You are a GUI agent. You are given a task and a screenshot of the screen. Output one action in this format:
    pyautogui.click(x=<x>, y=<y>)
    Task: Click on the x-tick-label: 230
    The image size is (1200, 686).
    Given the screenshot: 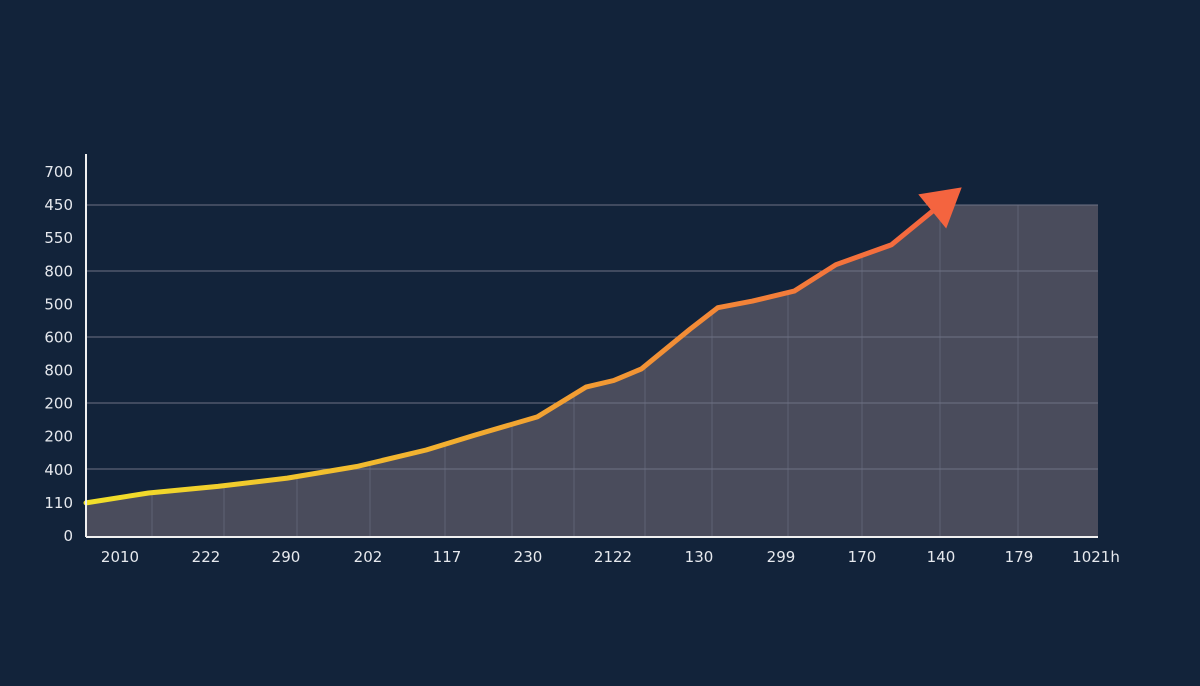 What is the action you would take?
    pyautogui.click(x=528, y=557)
    